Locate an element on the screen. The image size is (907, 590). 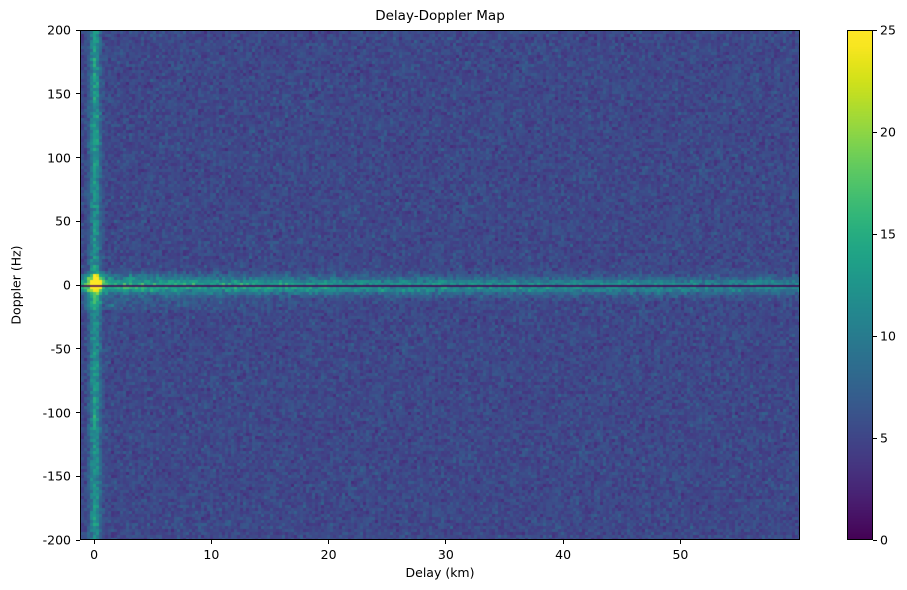
colorbar-tick-label: 15 is located at coordinates (888, 234).